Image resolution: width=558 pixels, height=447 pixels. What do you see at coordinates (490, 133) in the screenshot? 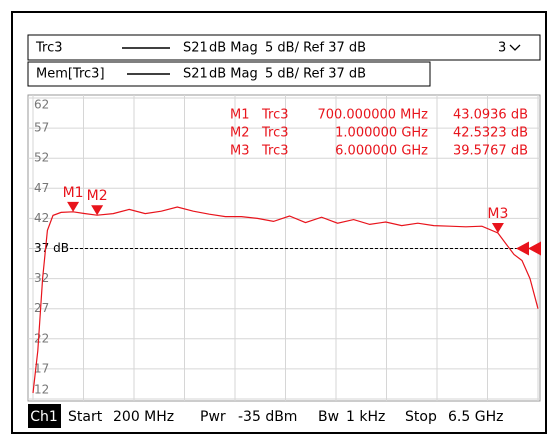
I see `marker-table-value: 42.5323 dB` at bounding box center [490, 133].